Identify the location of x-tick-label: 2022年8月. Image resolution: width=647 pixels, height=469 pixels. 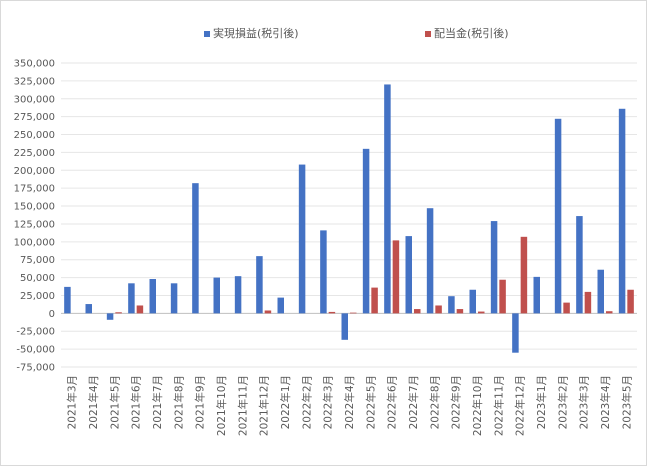
(434, 402).